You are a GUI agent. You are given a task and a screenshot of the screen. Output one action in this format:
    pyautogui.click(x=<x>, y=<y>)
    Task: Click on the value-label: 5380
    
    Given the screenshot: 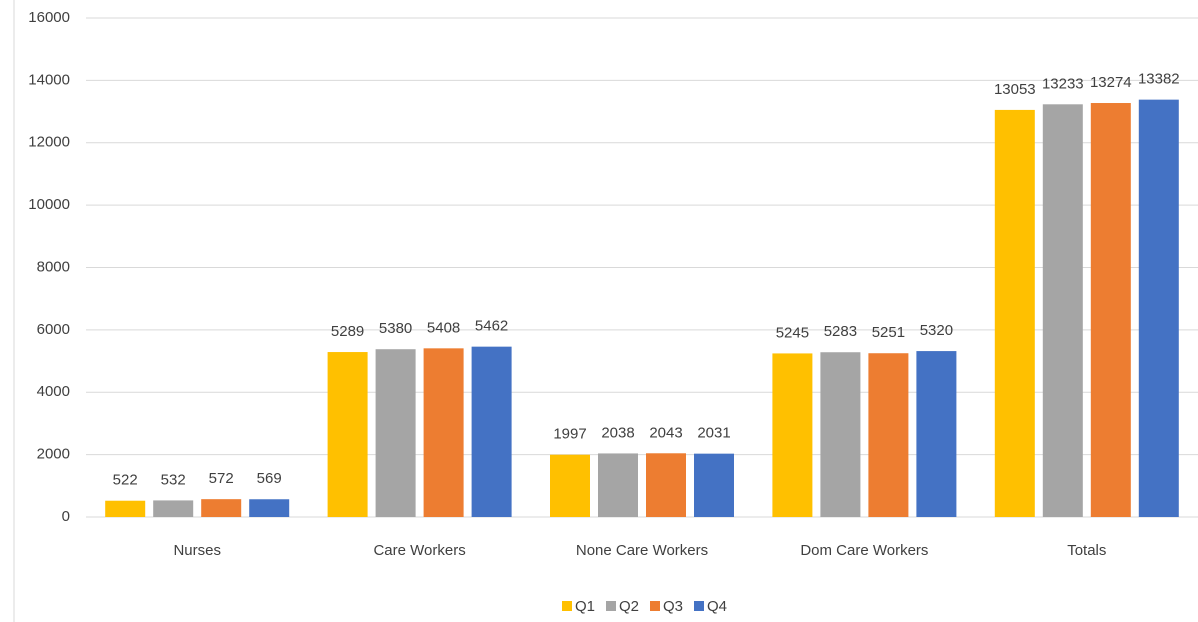 What is the action you would take?
    pyautogui.click(x=395, y=328)
    